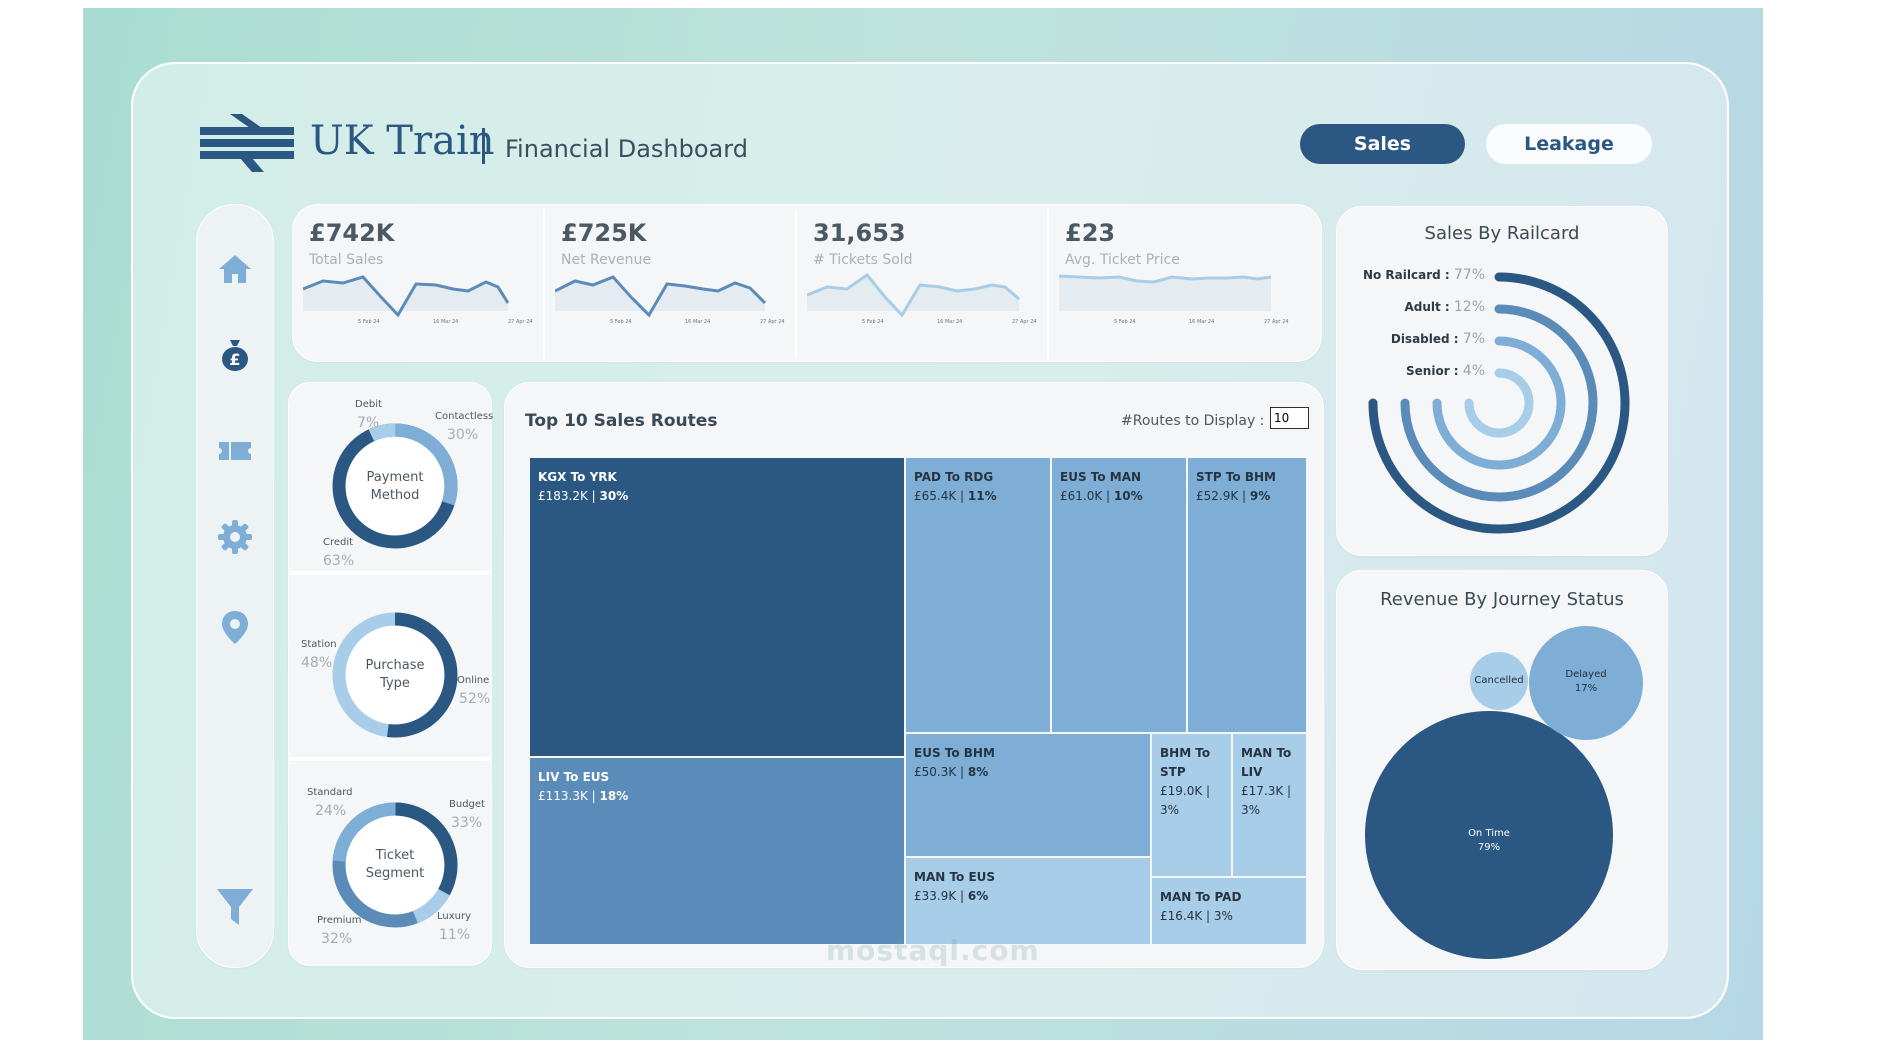 The image size is (1883, 1051). What do you see at coordinates (331, 811) in the screenshot?
I see `standard-pct: 24%` at bounding box center [331, 811].